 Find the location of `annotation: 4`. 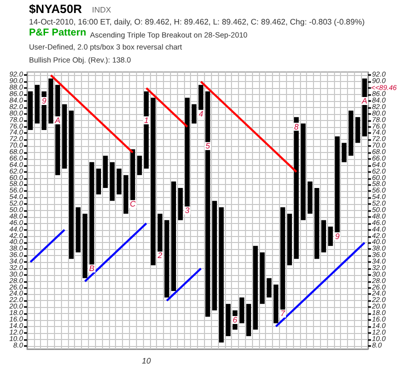

annotation: 4 is located at coordinates (201, 113).